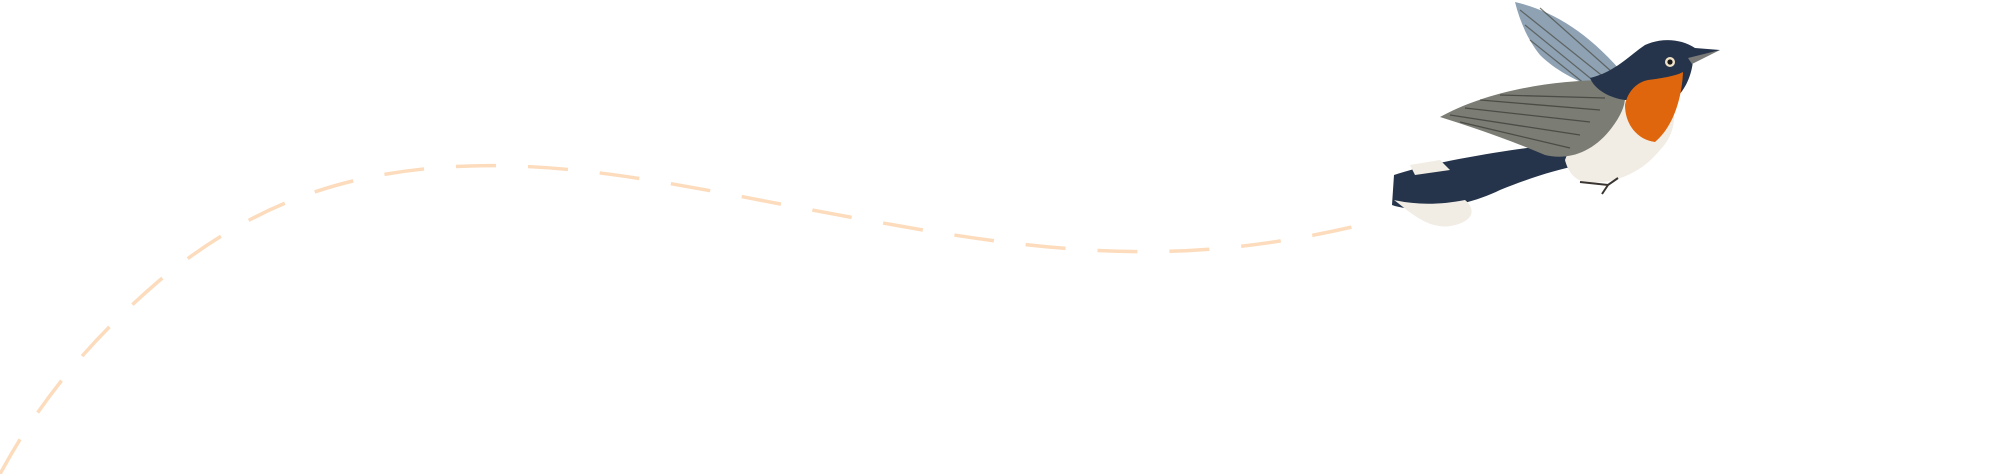 The image size is (2000, 474). I want to click on bird-lower-wing, so click(1532, 118).